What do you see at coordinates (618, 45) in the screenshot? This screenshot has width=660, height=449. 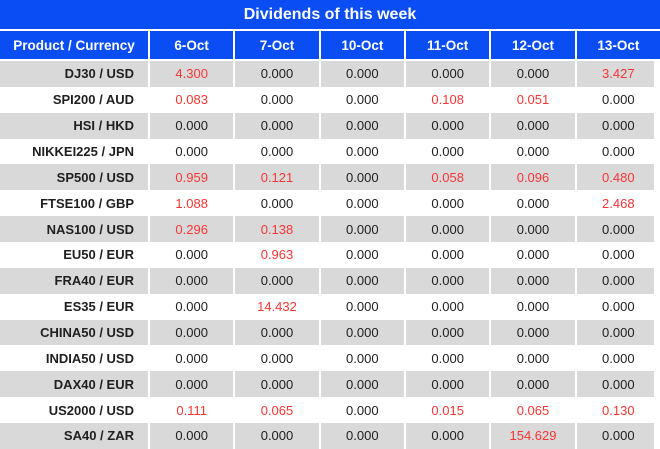 I see `column-header-date: 13-Oct` at bounding box center [618, 45].